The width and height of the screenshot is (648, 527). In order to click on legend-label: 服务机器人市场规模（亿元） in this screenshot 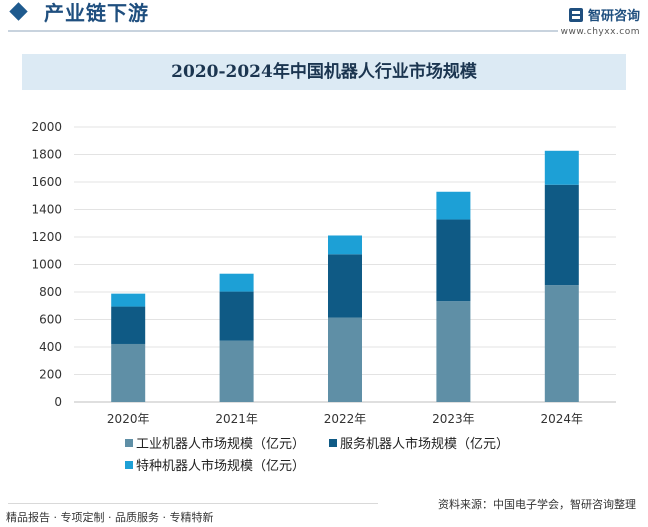, I will do `click(424, 444)`.